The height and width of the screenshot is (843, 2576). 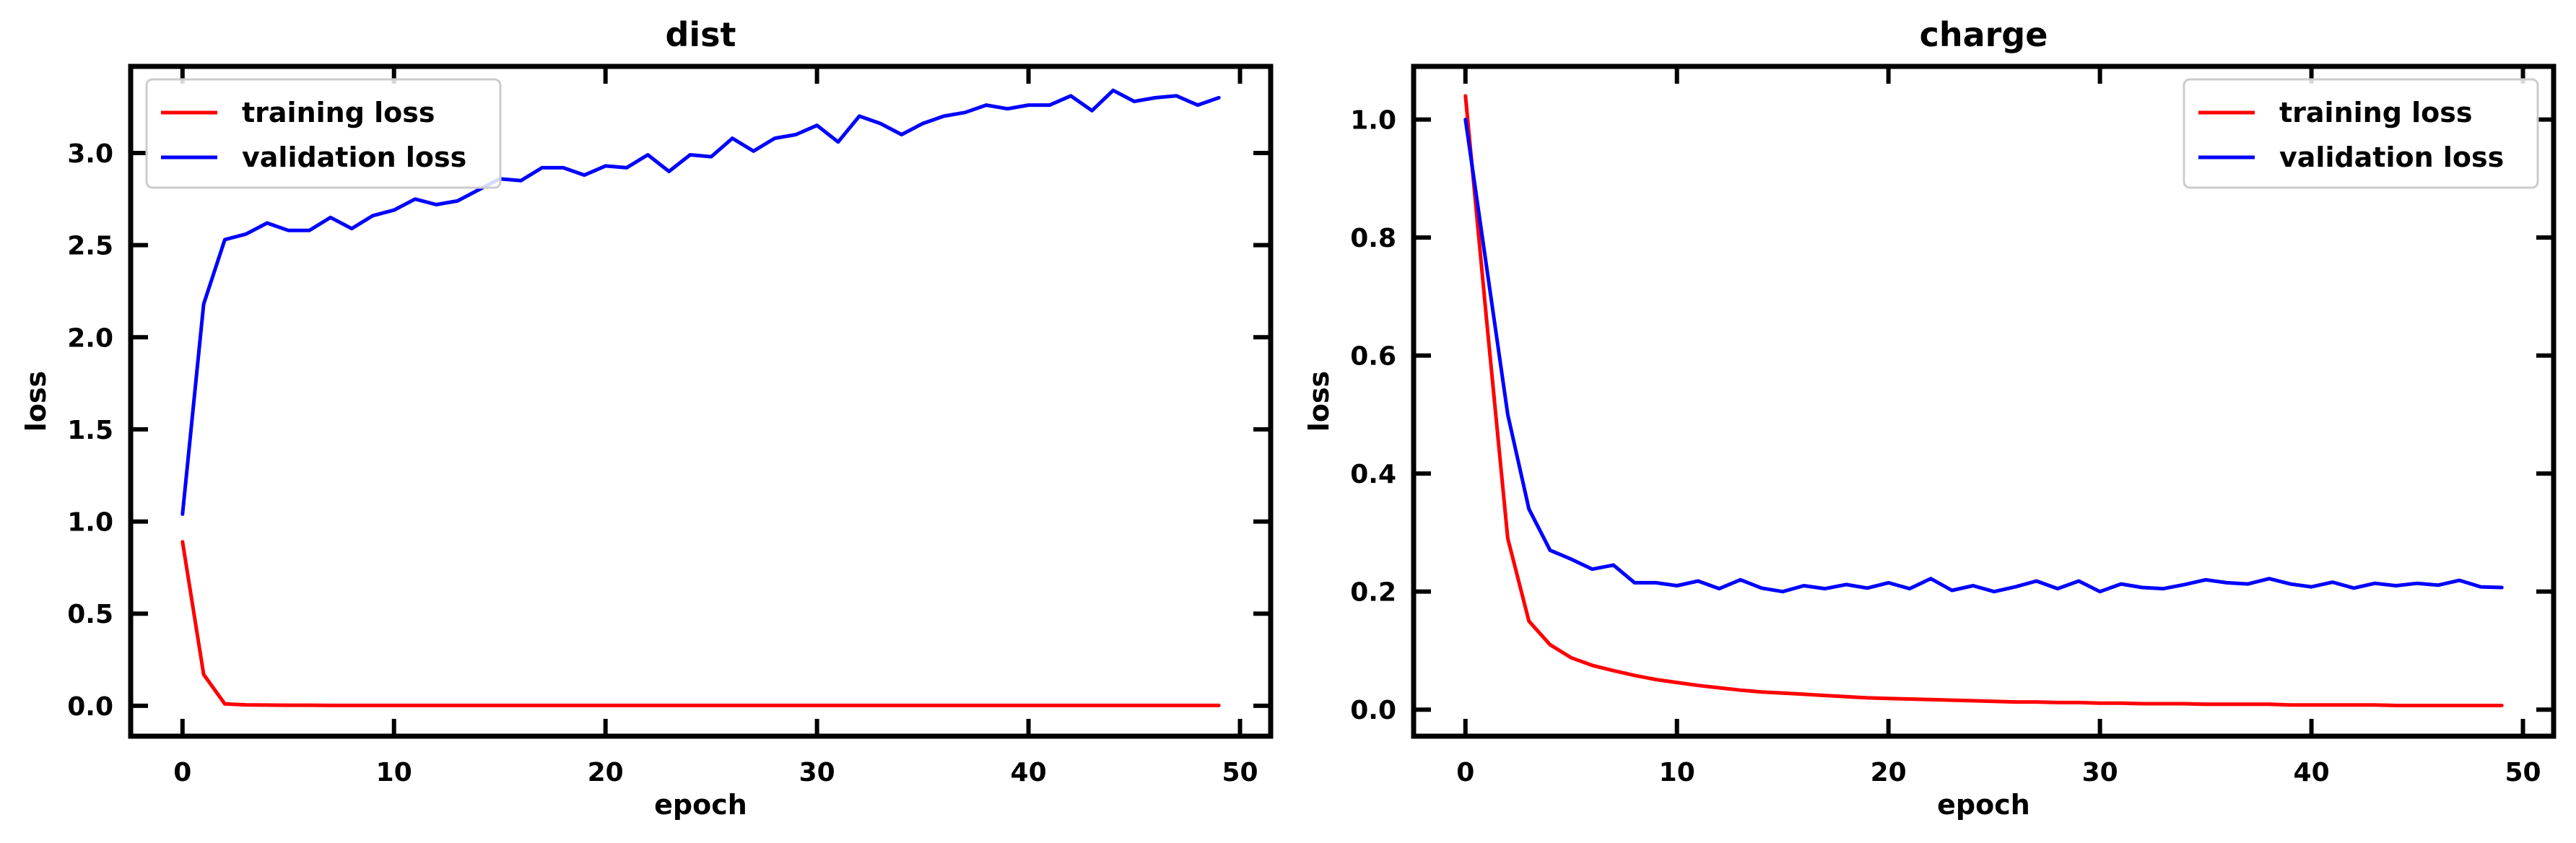 I want to click on y-tick-label: 2.0, so click(x=90, y=338).